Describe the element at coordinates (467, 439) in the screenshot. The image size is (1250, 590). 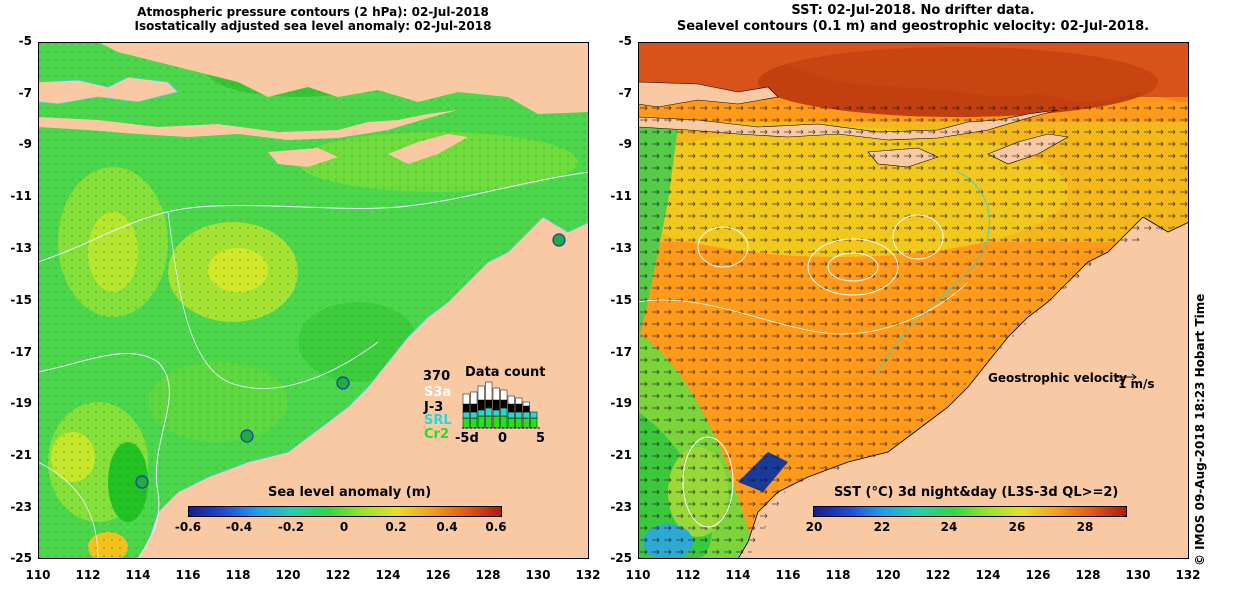
I see `dc-axis-label: -5d` at that location.